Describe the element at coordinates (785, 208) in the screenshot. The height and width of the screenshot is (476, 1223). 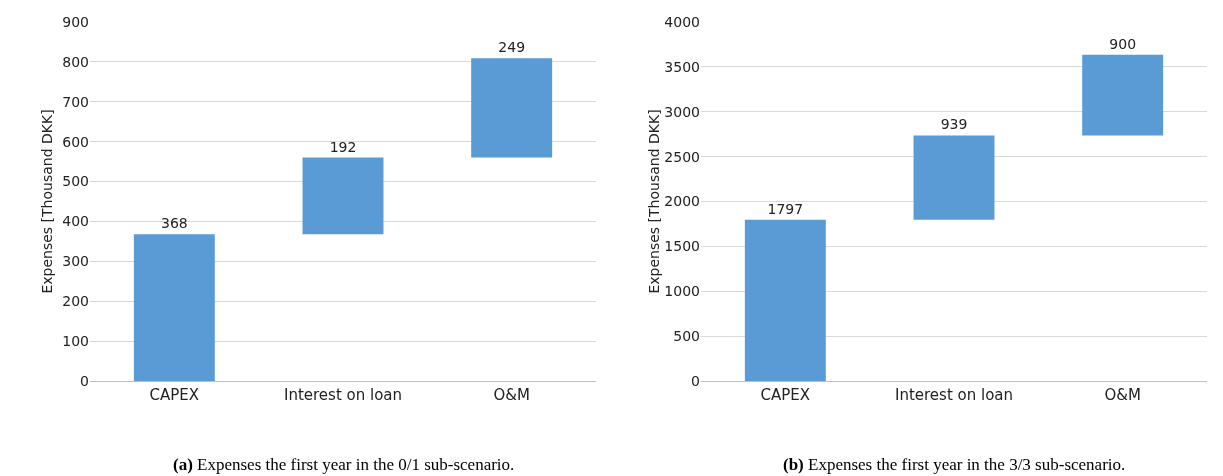
I see `data-label: 1797` at that location.